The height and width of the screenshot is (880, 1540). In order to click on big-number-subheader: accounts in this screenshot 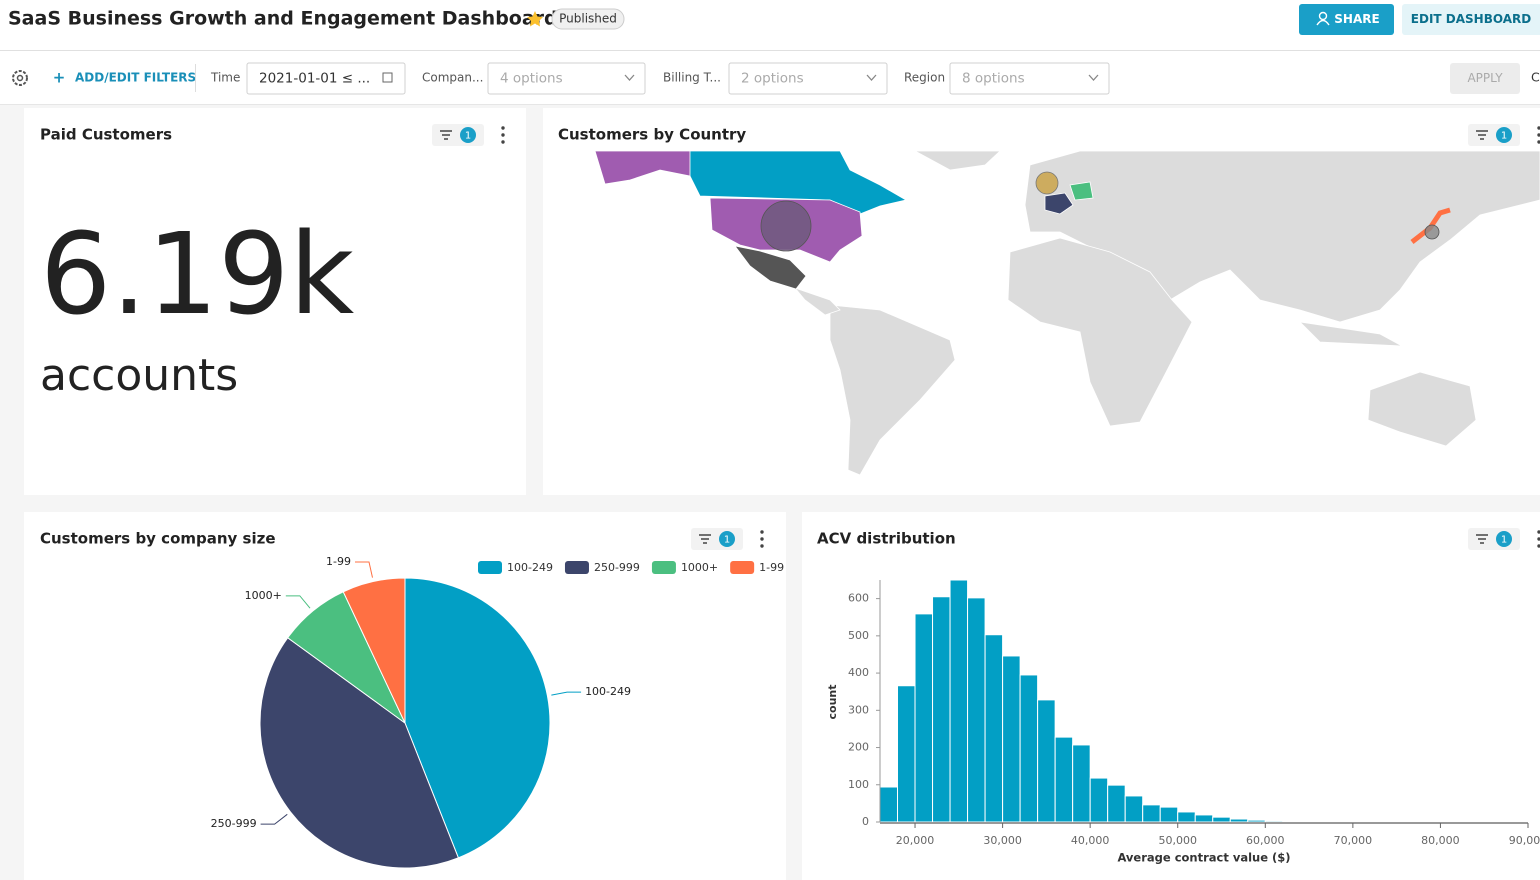, I will do `click(139, 375)`.